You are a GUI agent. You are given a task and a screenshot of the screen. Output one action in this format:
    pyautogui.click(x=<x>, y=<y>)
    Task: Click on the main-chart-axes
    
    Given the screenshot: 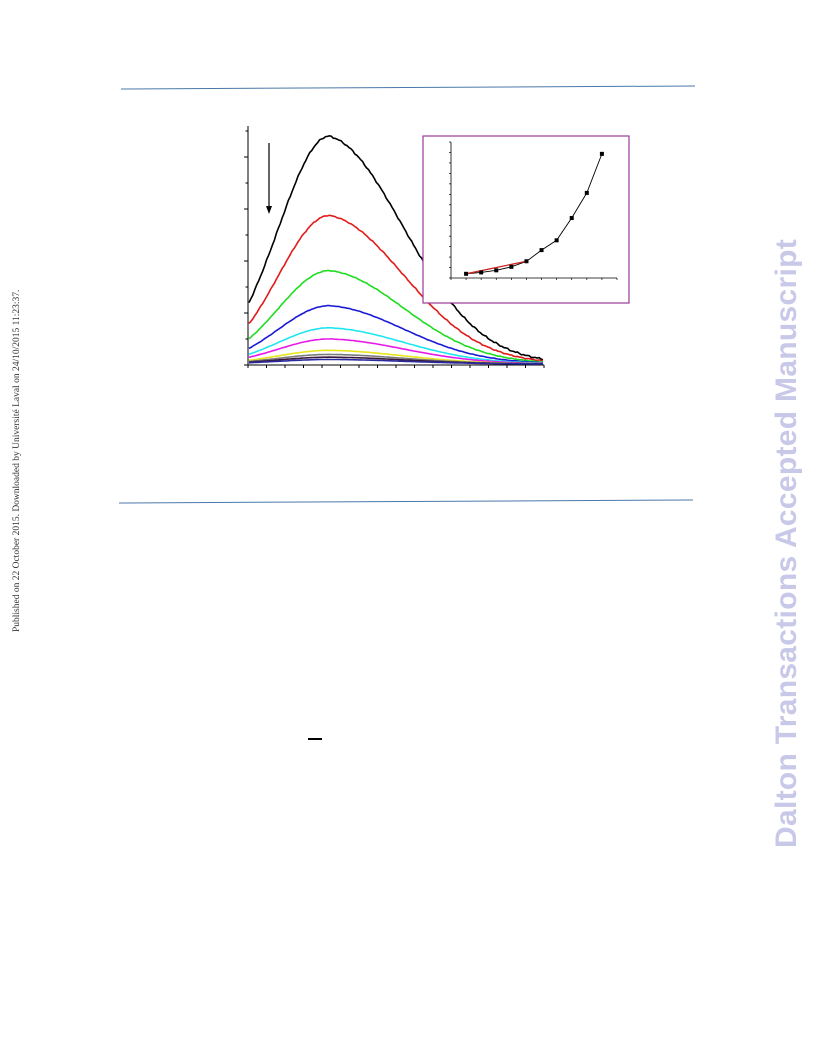 What is the action you would take?
    pyautogui.click(x=394, y=247)
    